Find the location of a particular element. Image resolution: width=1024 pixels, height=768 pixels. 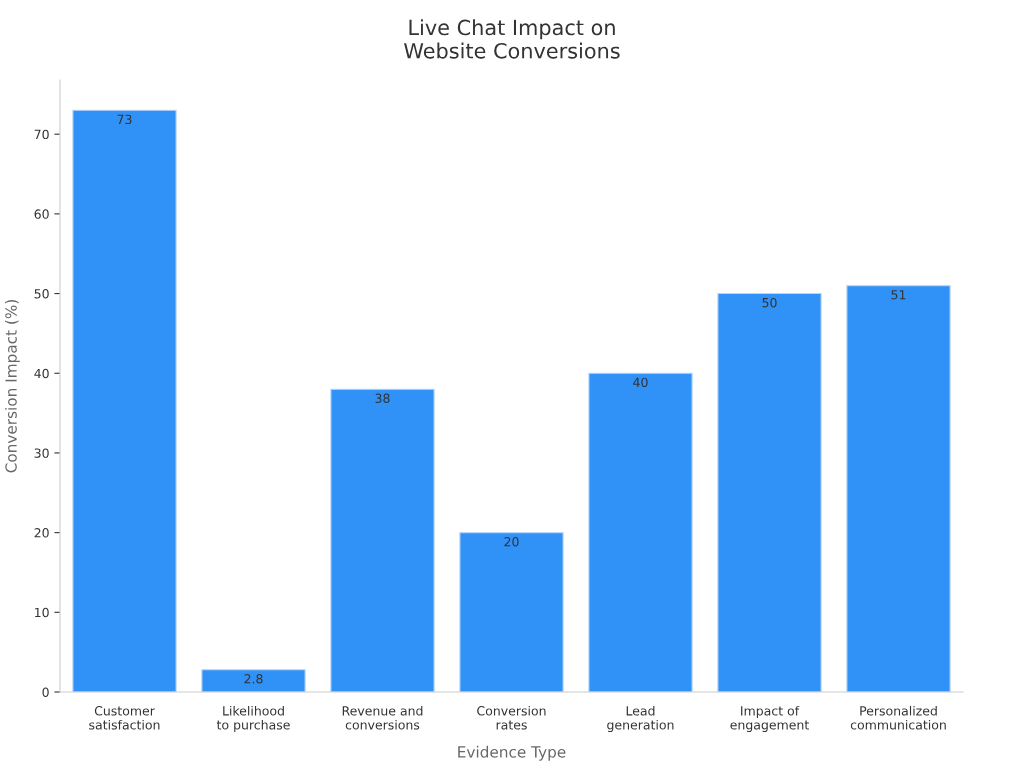

data-label: 2.8 is located at coordinates (253, 679).